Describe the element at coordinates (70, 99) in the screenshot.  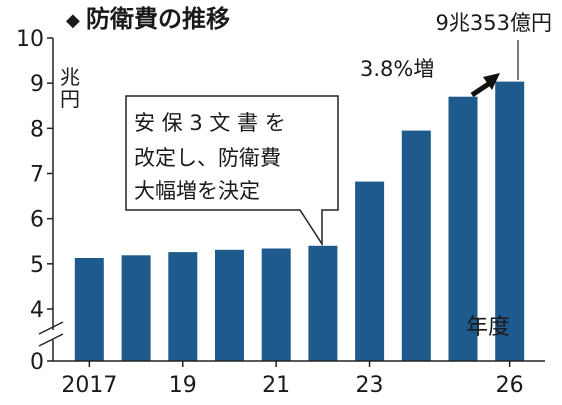
I see `unit-label-line-2: 円` at that location.